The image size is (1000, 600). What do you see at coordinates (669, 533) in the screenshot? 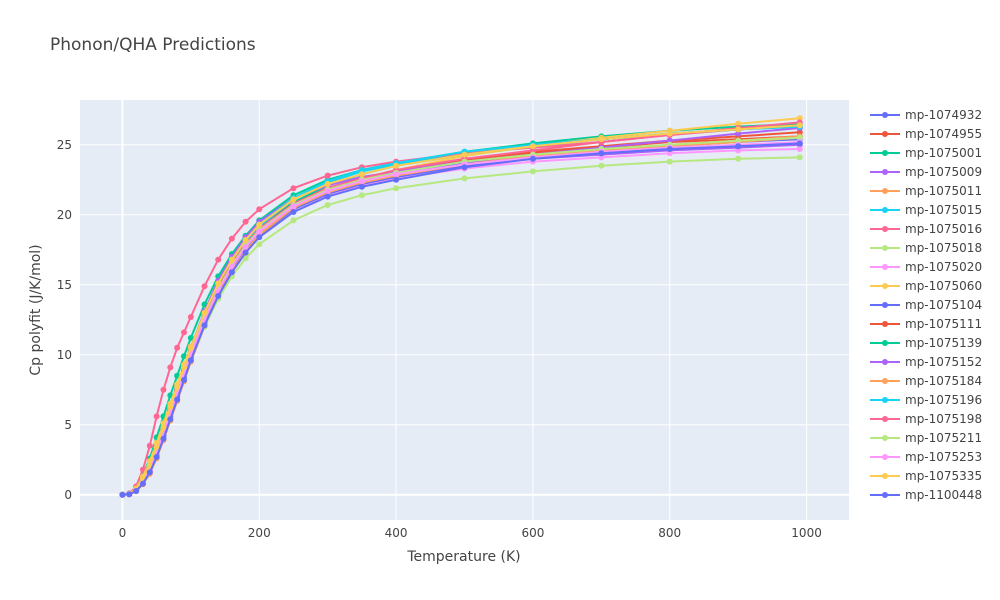
I see `x-tick-label: 800` at bounding box center [669, 533].